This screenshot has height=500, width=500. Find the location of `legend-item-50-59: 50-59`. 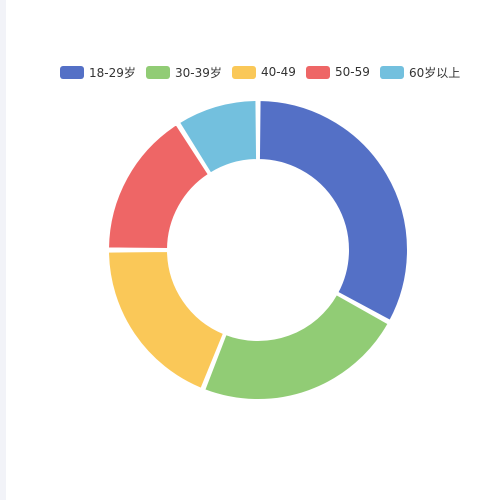

legend-item-50-59: 50-59 is located at coordinates (338, 72).